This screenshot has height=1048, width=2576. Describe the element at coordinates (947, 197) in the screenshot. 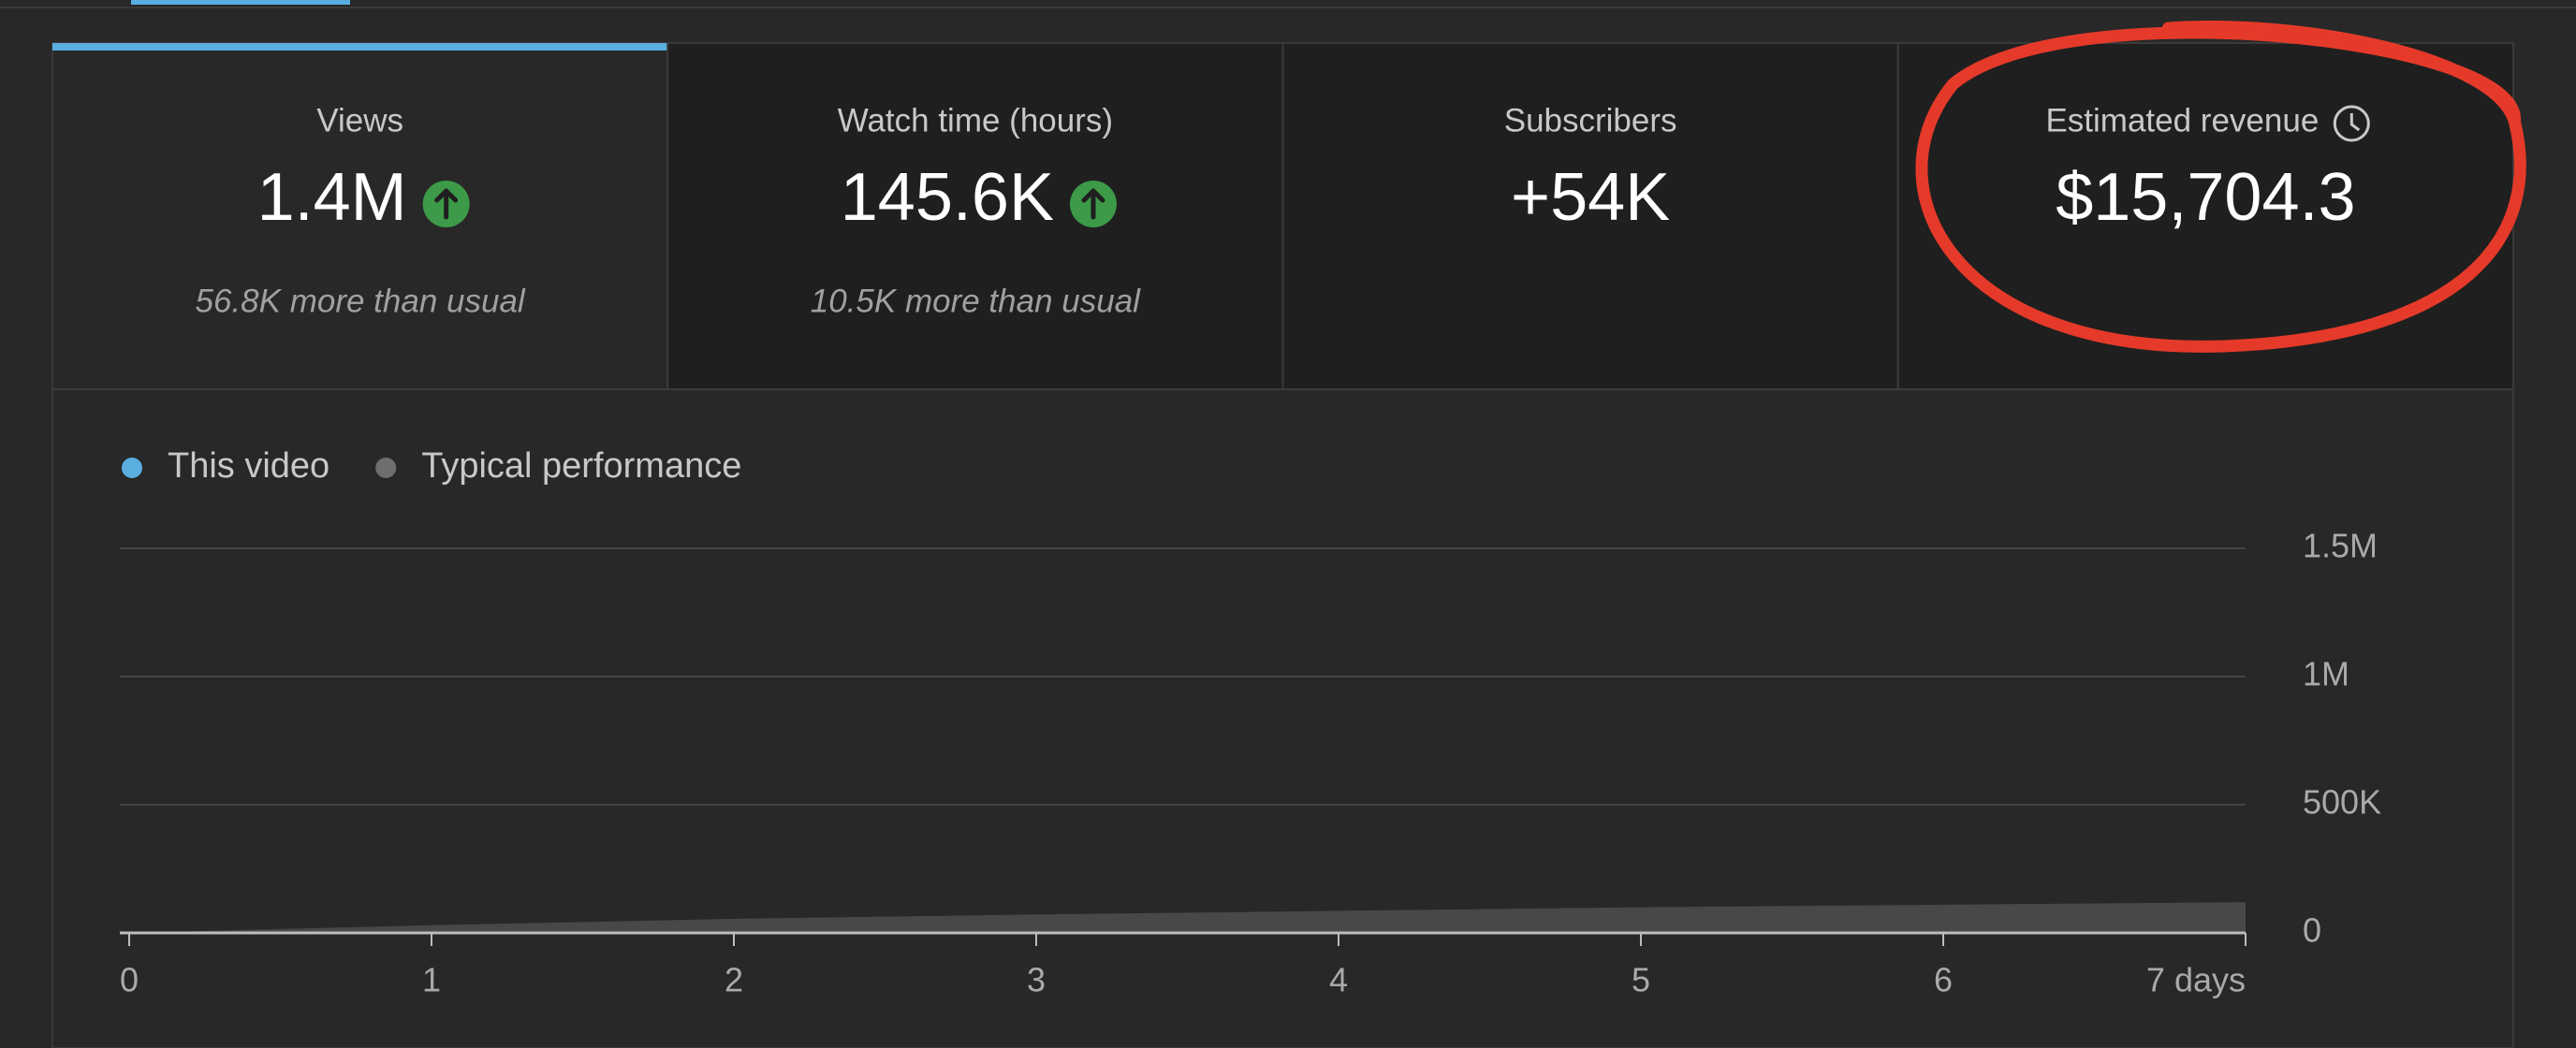

I see `metric-value: 145.6K` at that location.